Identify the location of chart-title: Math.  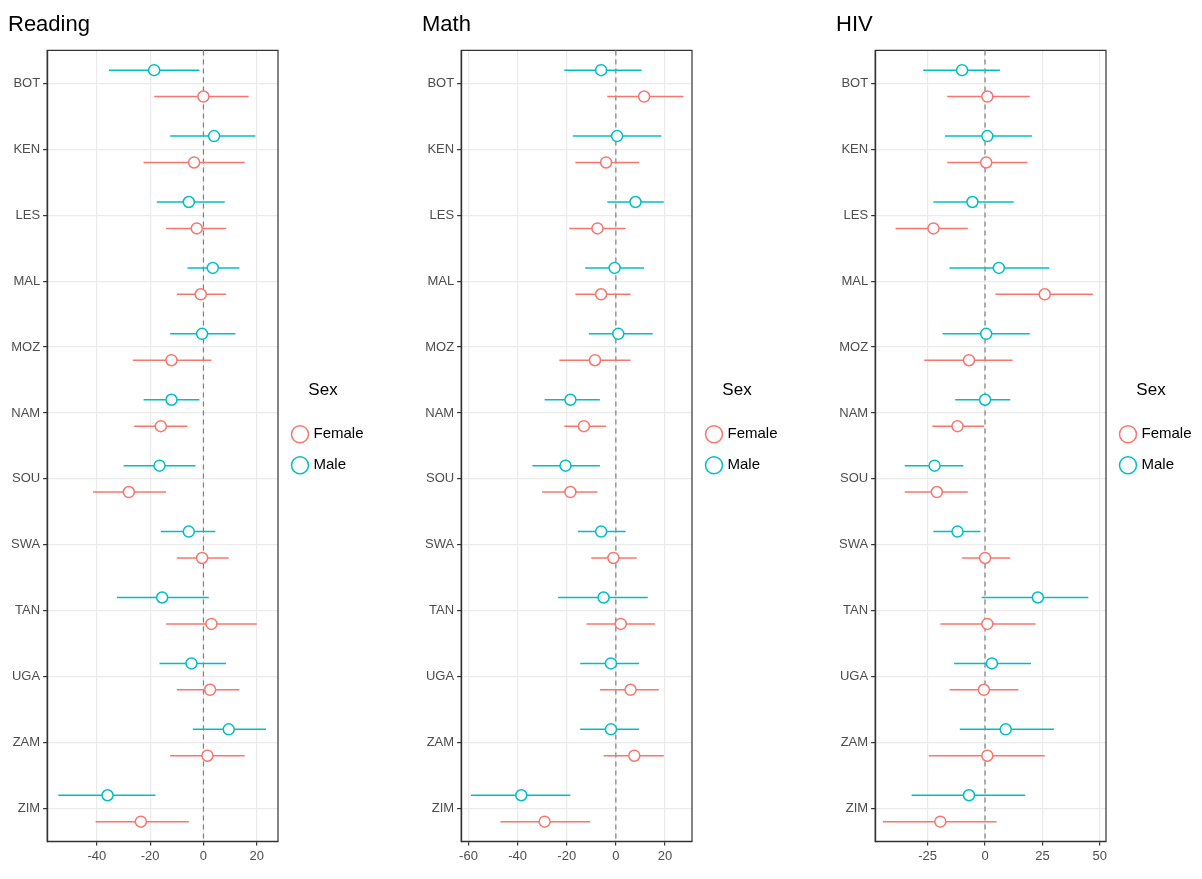
(446, 24).